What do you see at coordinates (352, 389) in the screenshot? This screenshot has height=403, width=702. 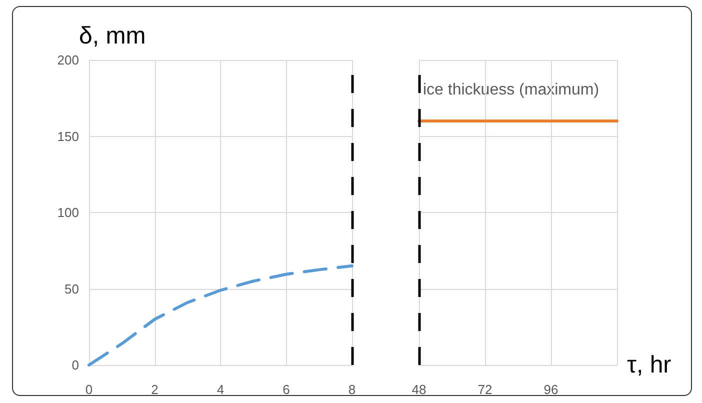 I see `x-tick-label: 8` at bounding box center [352, 389].